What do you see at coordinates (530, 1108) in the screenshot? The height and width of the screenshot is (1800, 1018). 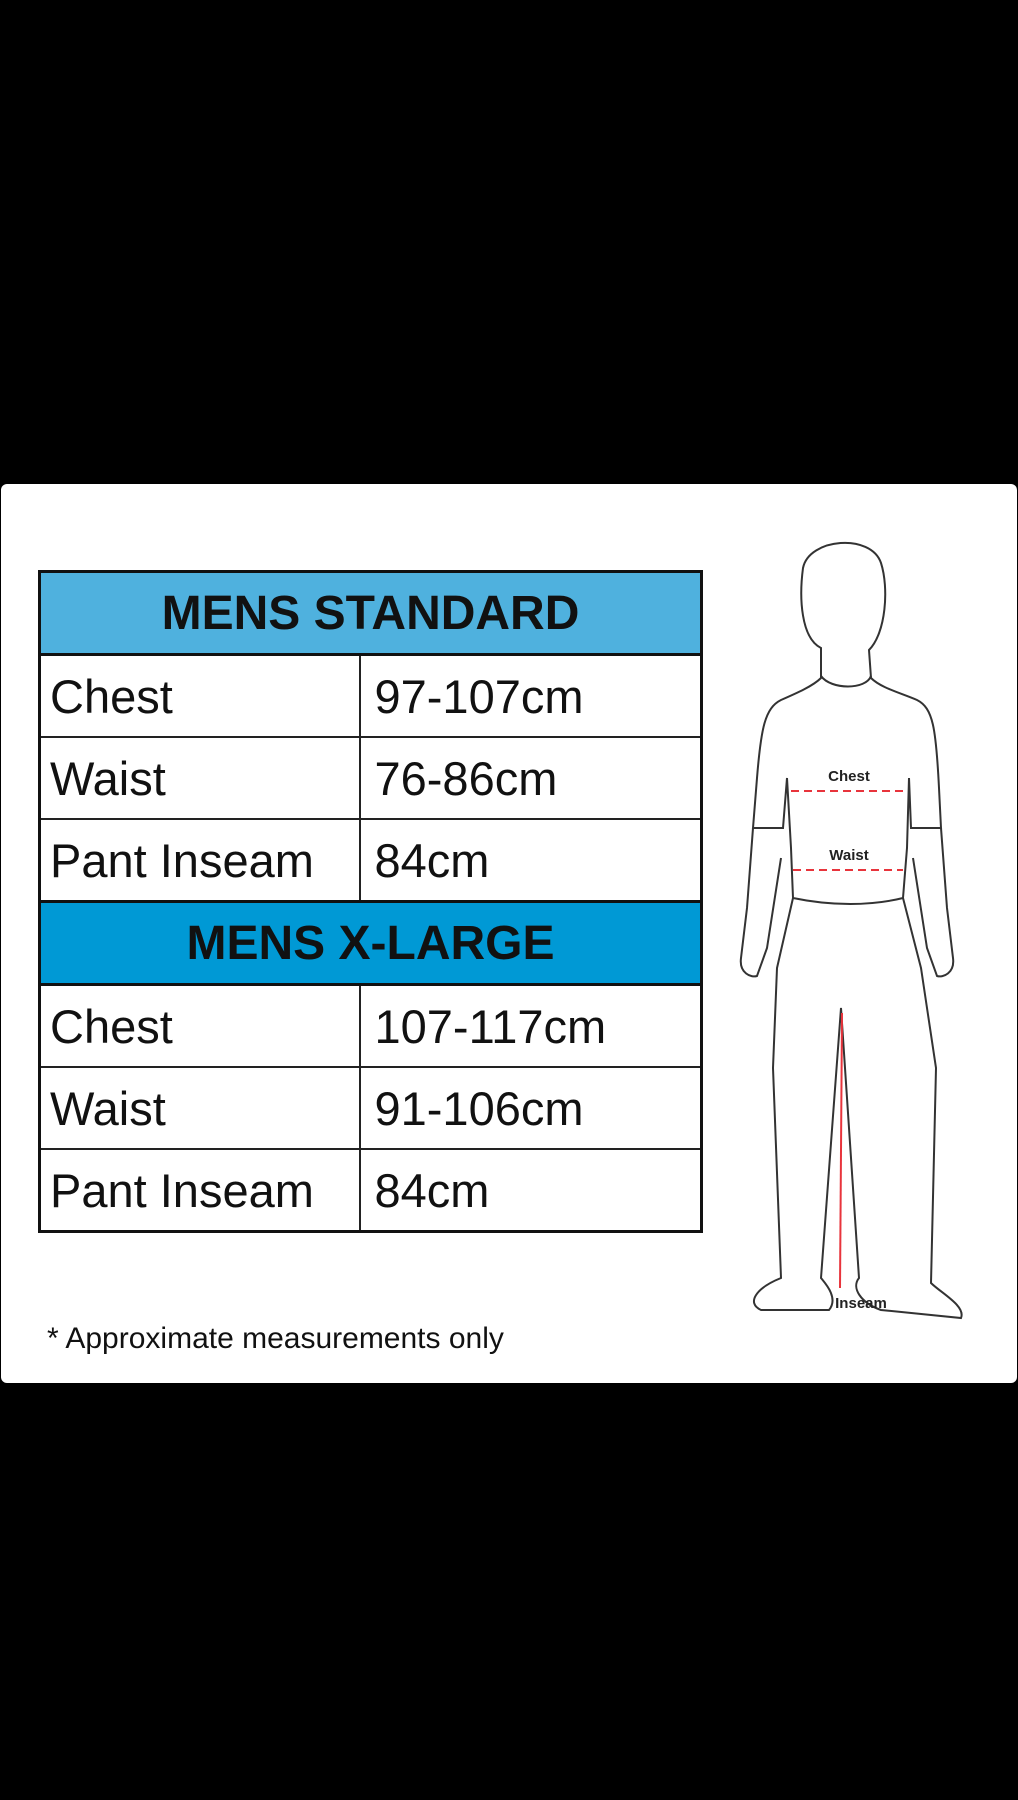 I see `row-value: 91-106cm` at bounding box center [530, 1108].